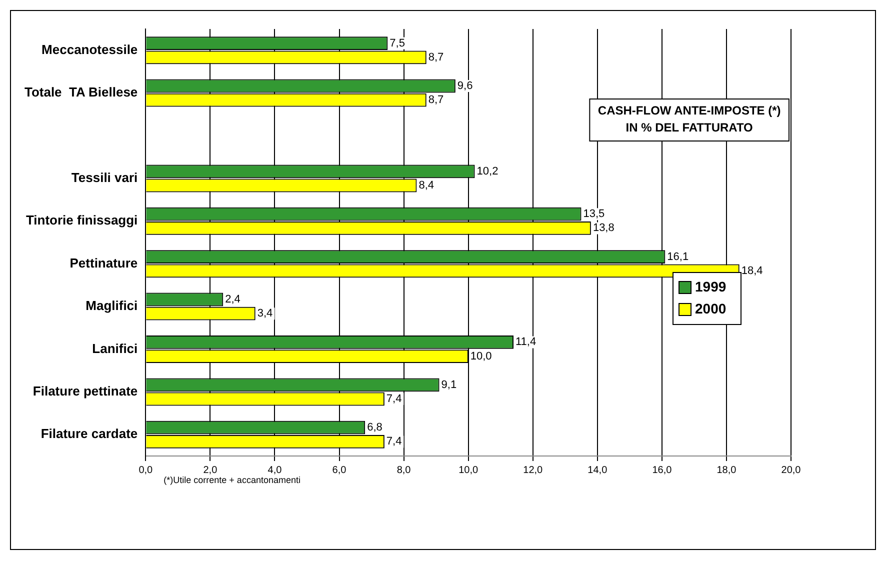 This screenshot has height=562, width=894. What do you see at coordinates (397, 43) in the screenshot?
I see `data-label: 7,5` at bounding box center [397, 43].